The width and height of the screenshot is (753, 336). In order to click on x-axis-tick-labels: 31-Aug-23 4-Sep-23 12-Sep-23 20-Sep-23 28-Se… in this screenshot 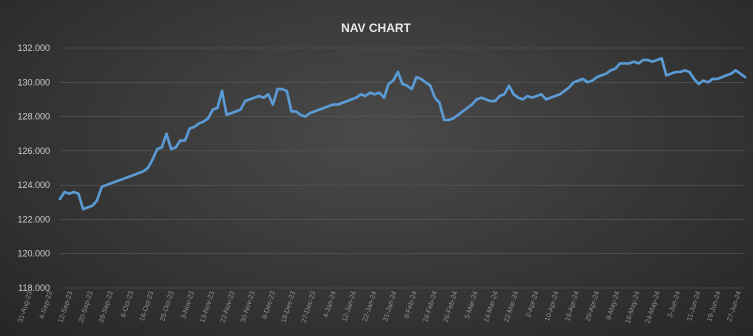, I will do `click(380, 307)`.